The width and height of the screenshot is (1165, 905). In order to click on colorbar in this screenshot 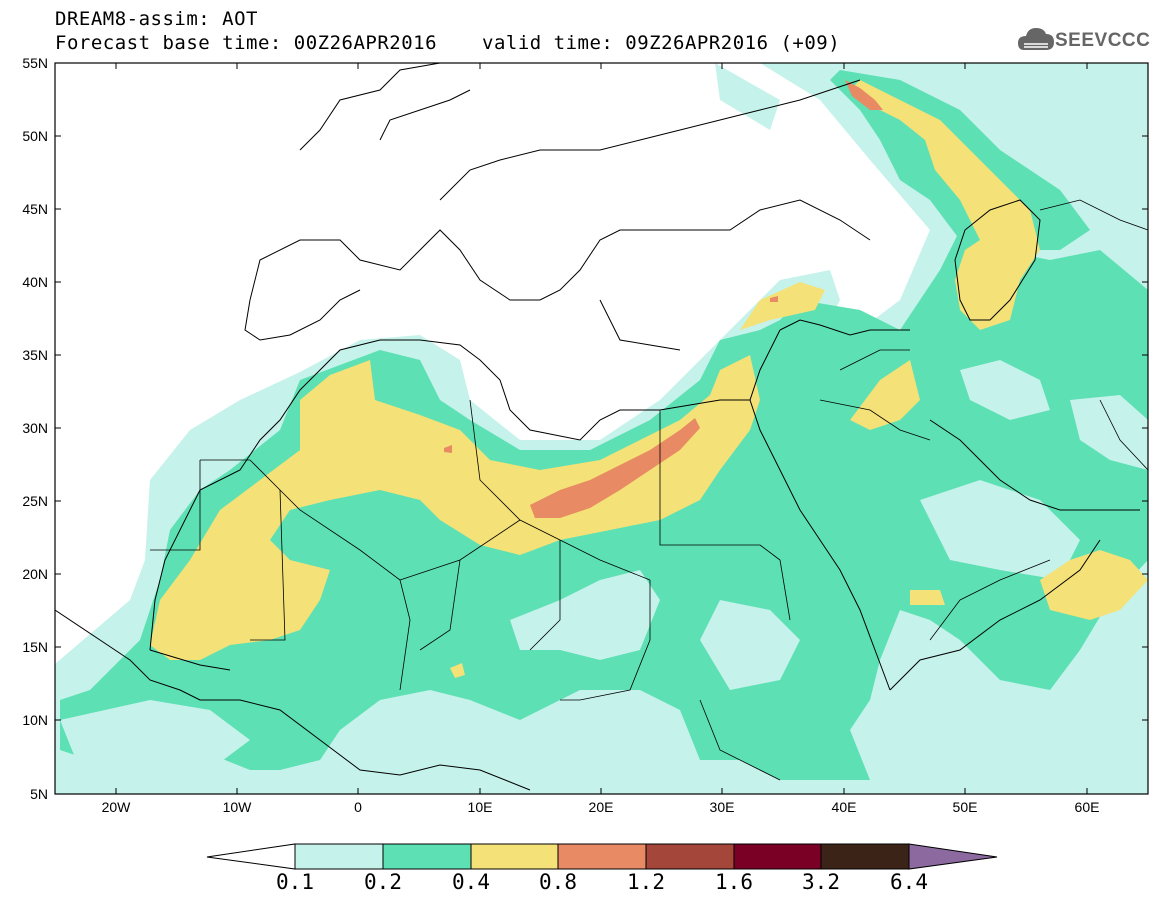, I will do `click(602, 856)`.